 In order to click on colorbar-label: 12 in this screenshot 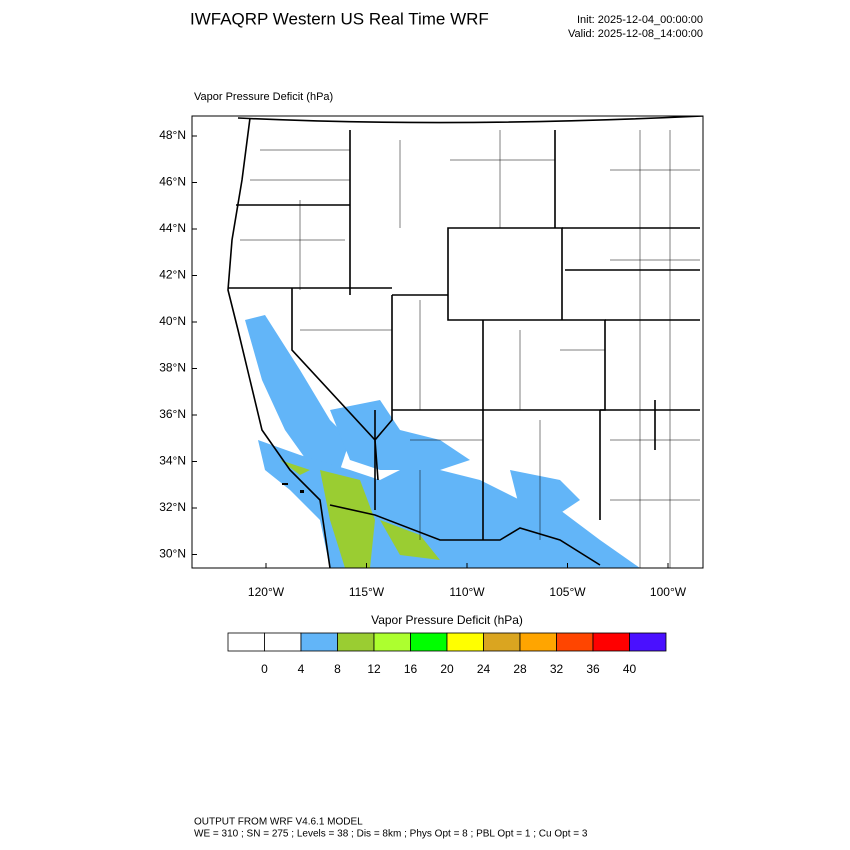, I will do `click(374, 669)`.